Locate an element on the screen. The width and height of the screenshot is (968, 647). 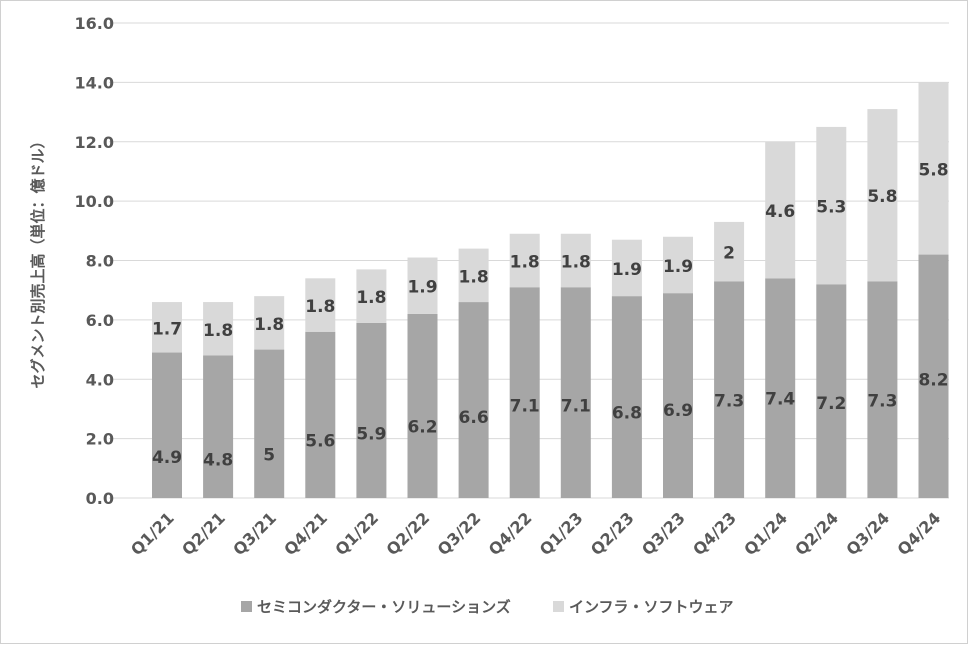
data-label: 5.3 is located at coordinates (831, 208).